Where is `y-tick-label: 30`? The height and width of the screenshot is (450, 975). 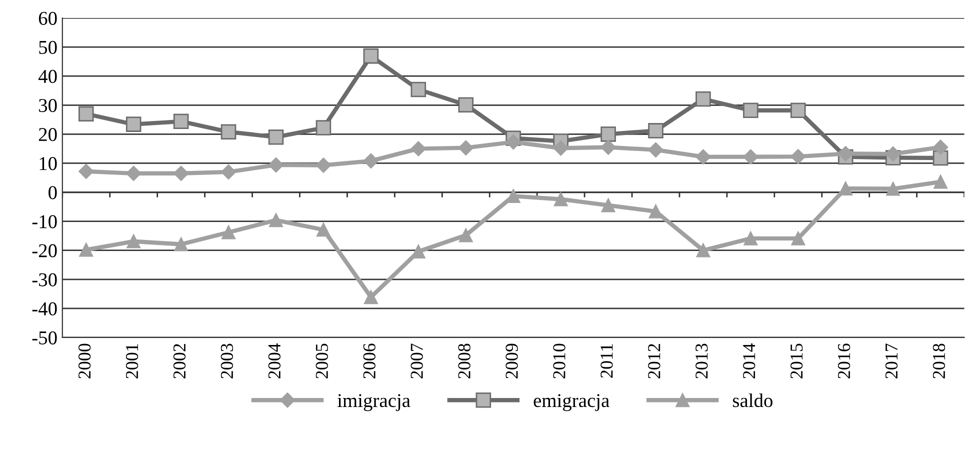 y-tick-label: 30 is located at coordinates (48, 105).